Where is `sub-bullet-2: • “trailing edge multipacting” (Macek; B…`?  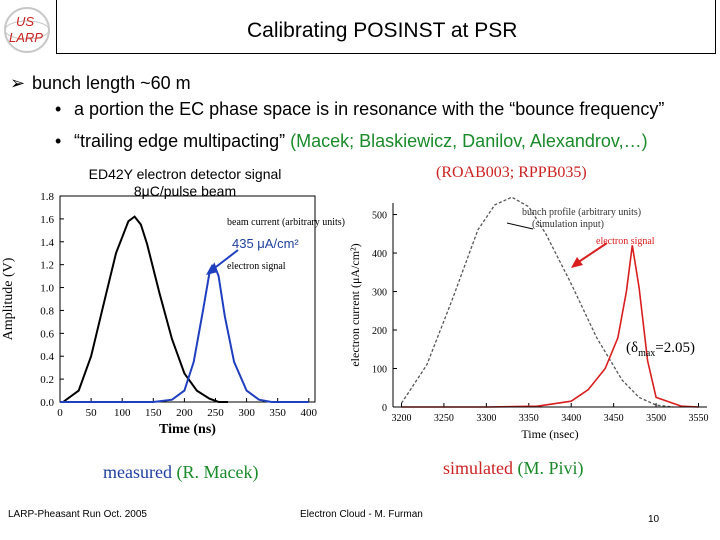 sub-bullet-2: • “trailing edge multipacting” (Macek; B… is located at coordinates (351, 141).